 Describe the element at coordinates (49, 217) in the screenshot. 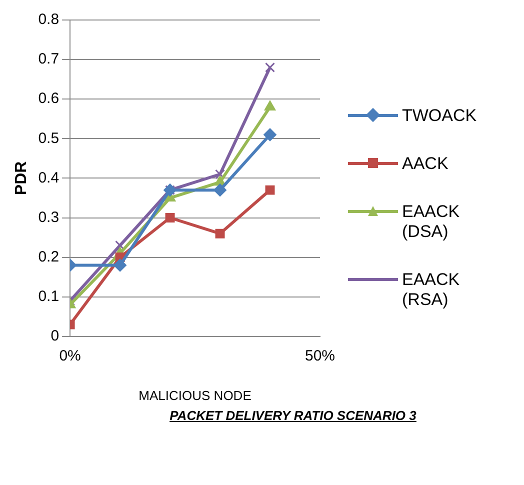

I see `y-tick-label: 0.3` at that location.